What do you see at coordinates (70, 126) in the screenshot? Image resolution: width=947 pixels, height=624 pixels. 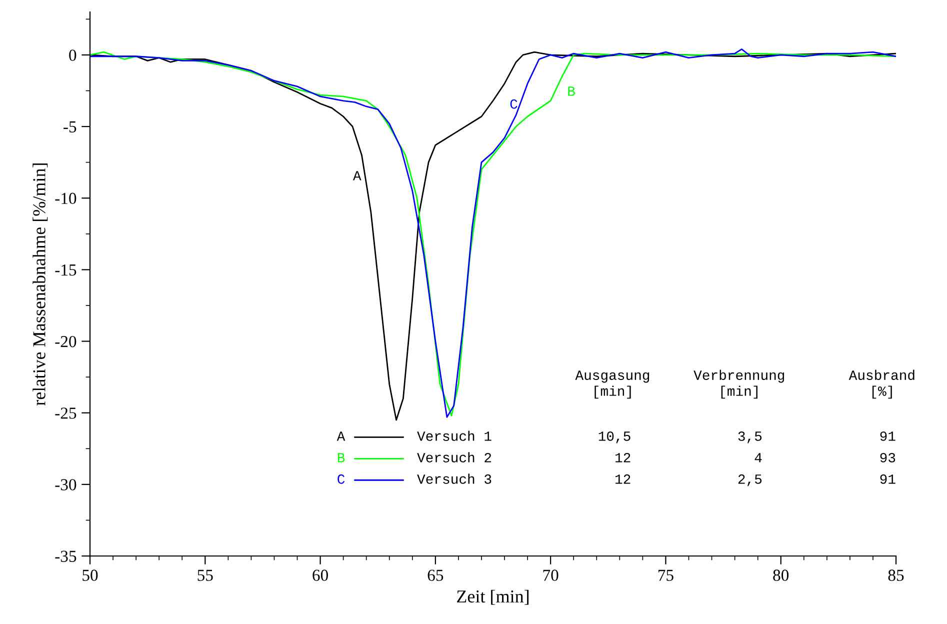 I see `y-tick-label: -5` at bounding box center [70, 126].